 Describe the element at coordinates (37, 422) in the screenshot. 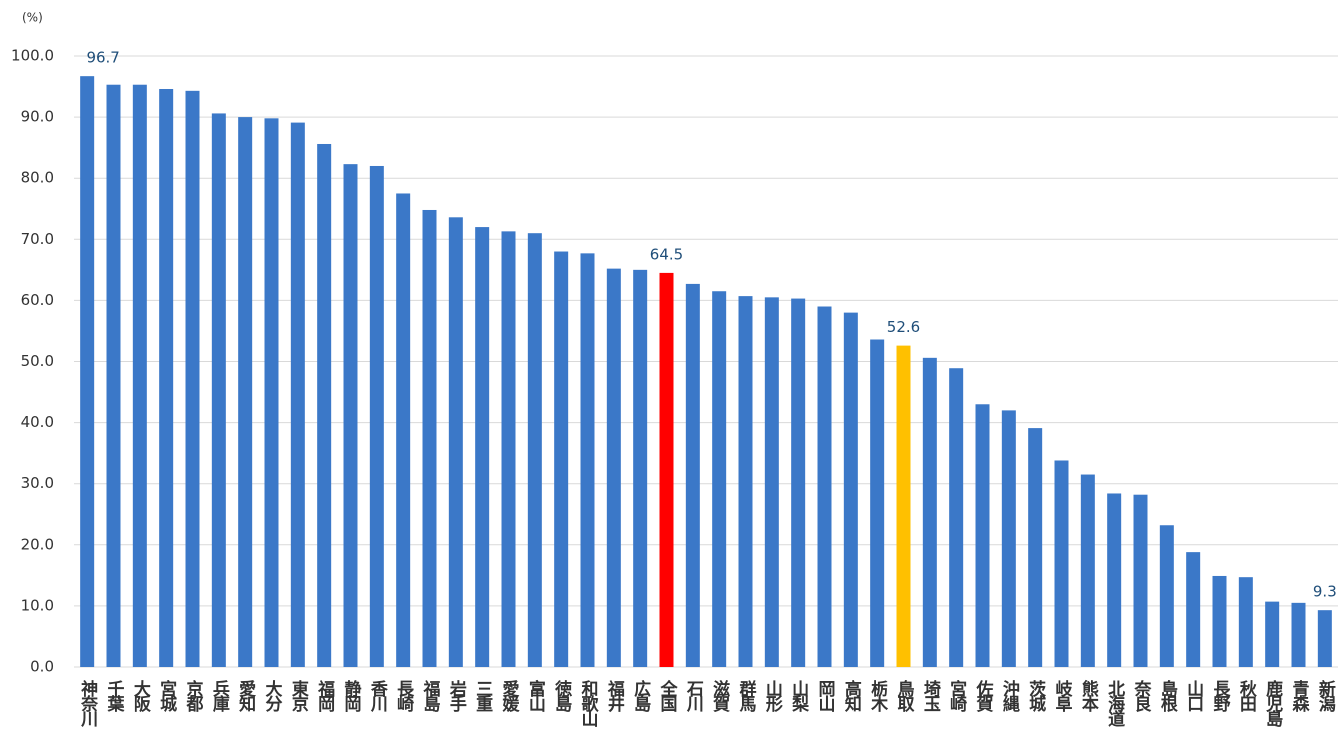

I see `y-tick-label: 40.0` at that location.